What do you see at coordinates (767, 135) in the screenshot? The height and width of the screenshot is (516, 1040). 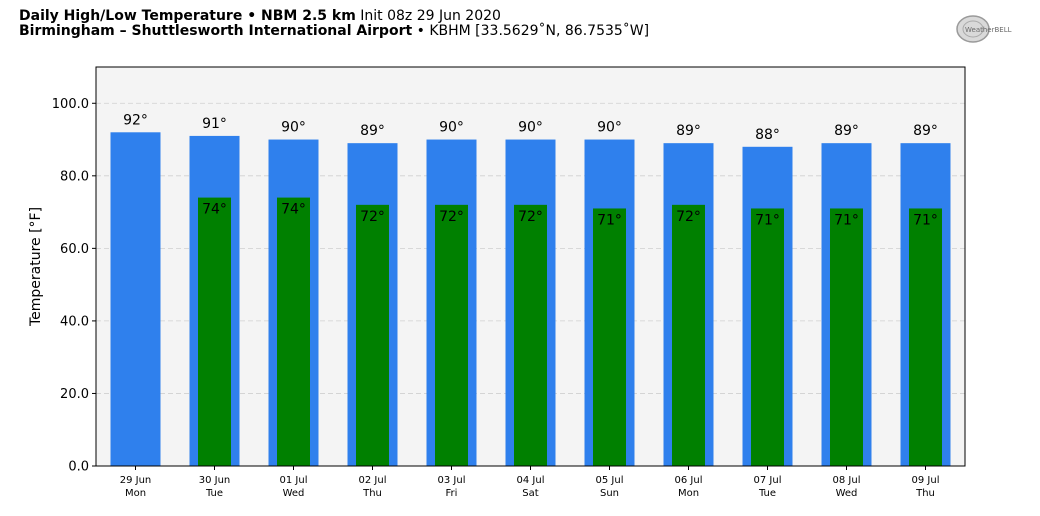 I see `high-temp-label: 88°` at bounding box center [767, 135].